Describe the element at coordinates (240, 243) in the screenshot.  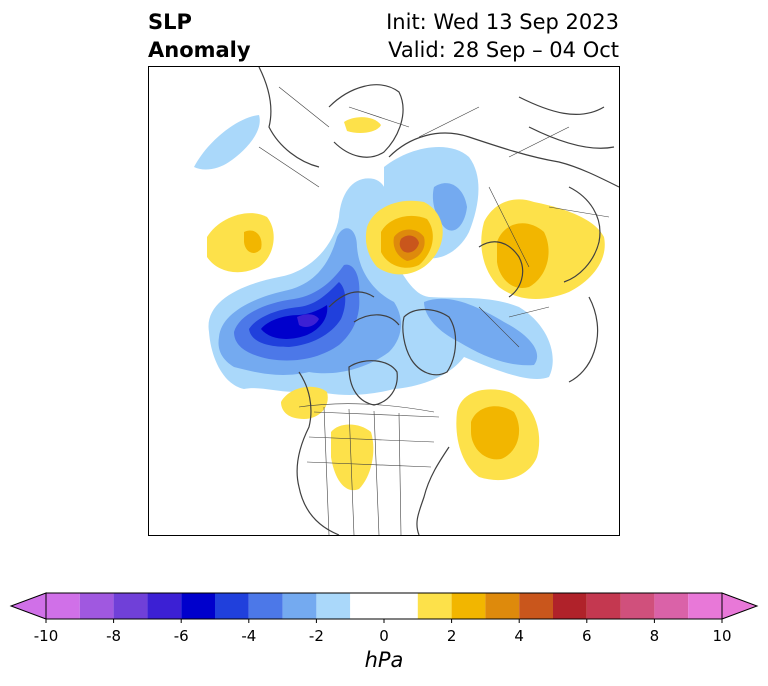
I see `anomaly-high-pacific` at that location.